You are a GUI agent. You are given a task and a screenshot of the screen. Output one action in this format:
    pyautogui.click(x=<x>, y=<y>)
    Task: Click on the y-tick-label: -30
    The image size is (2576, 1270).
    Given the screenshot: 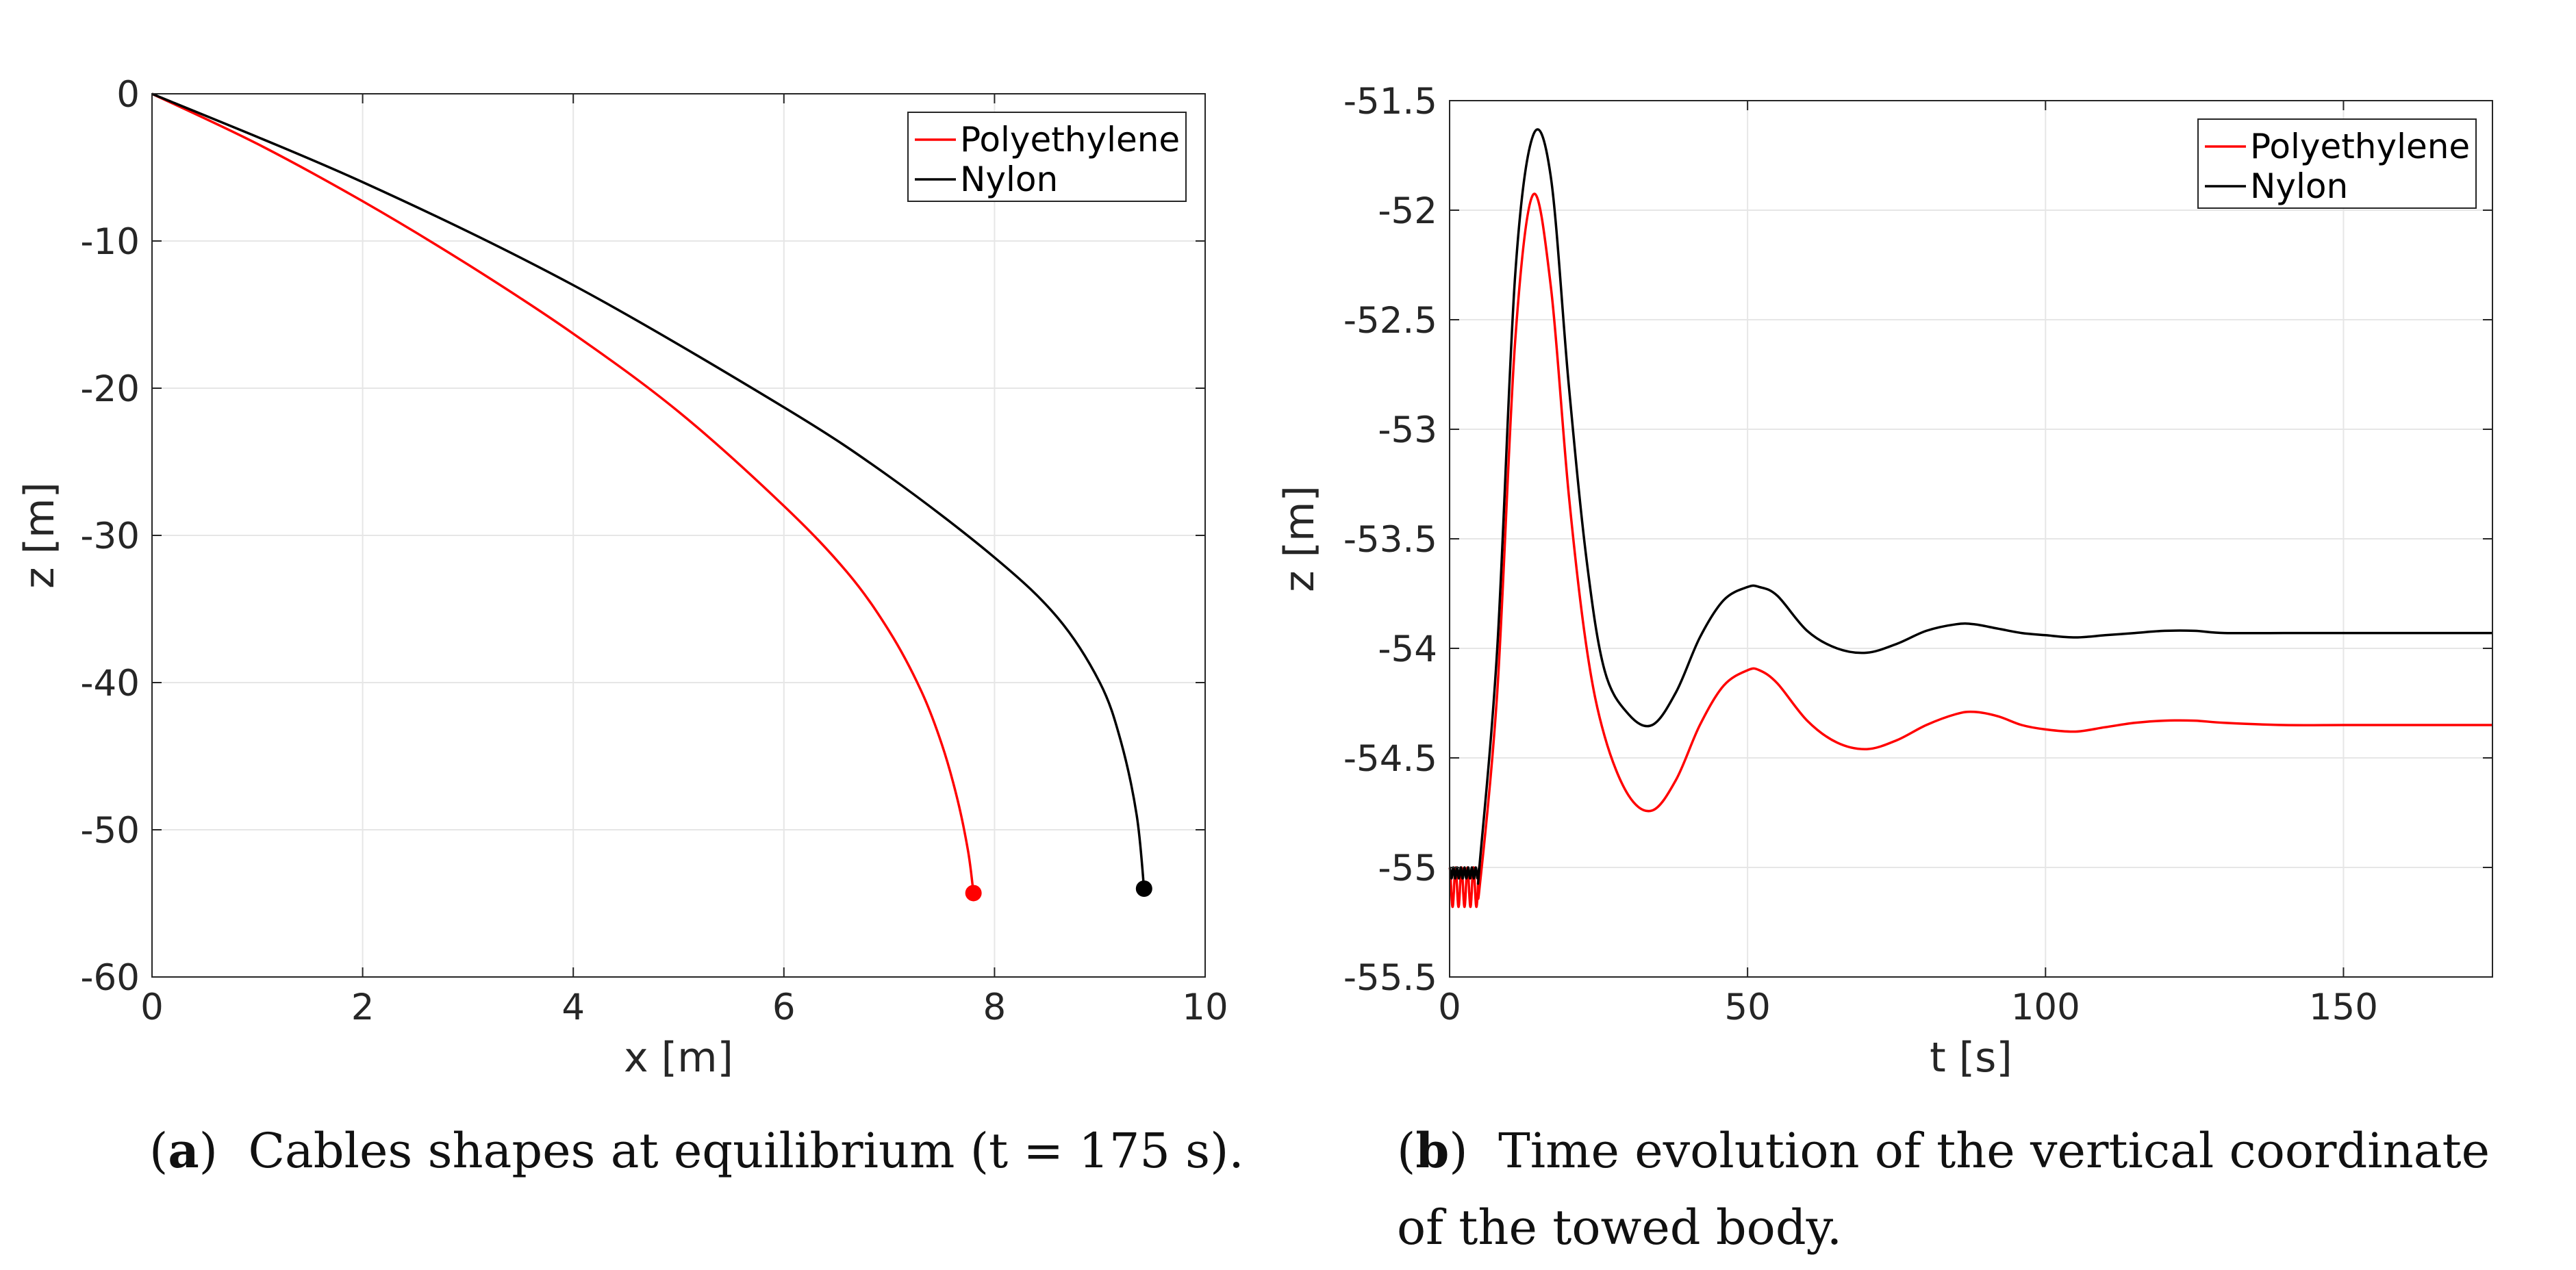 What is the action you would take?
    pyautogui.click(x=110, y=537)
    